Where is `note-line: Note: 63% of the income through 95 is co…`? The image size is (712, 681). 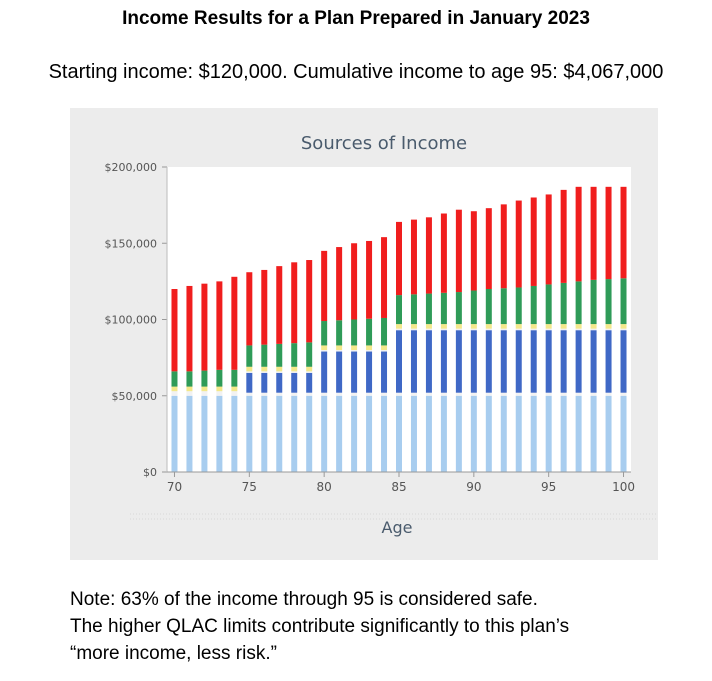
note-line: Note: 63% of the income through 95 is co… is located at coordinates (304, 599).